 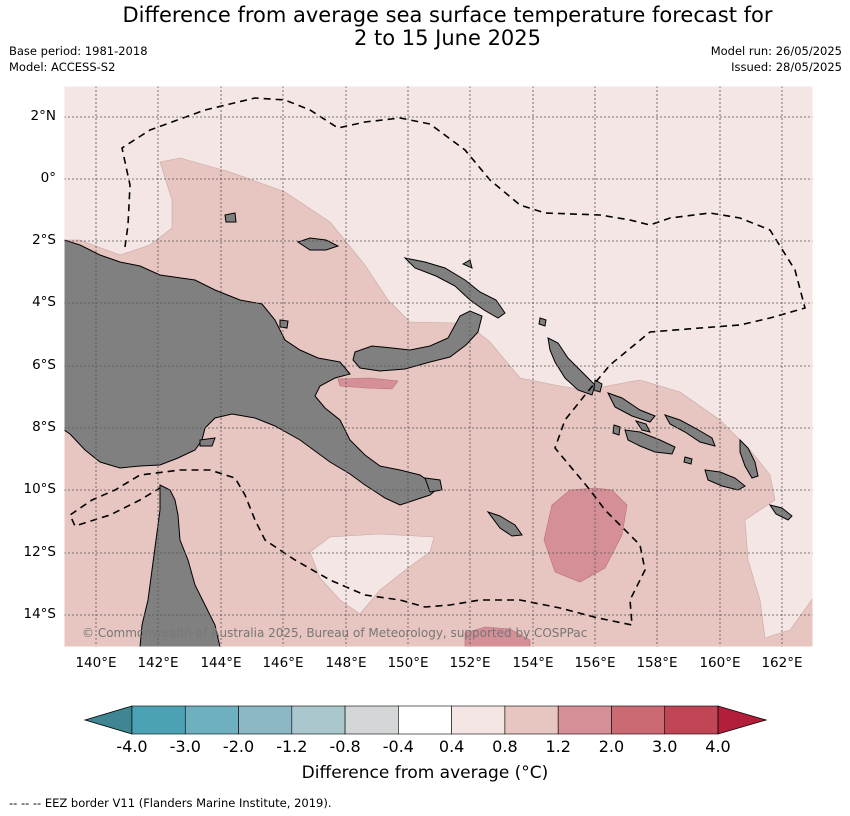 What do you see at coordinates (44, 302) in the screenshot?
I see `lat-tick-label: 4°S` at bounding box center [44, 302].